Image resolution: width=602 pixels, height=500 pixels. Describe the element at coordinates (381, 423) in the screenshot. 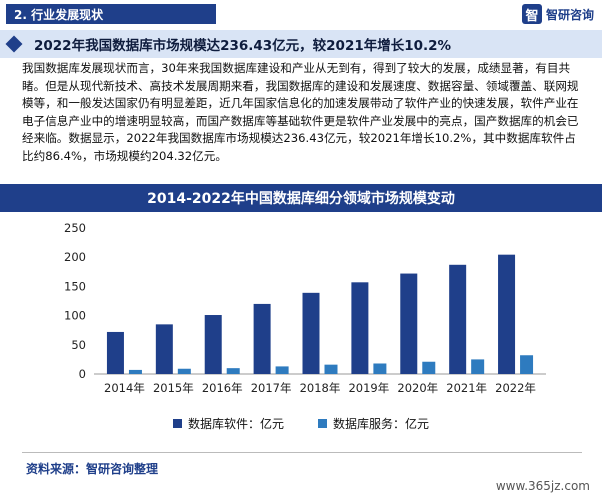

I see `legend-label-service: 数据库服务：亿元` at that location.